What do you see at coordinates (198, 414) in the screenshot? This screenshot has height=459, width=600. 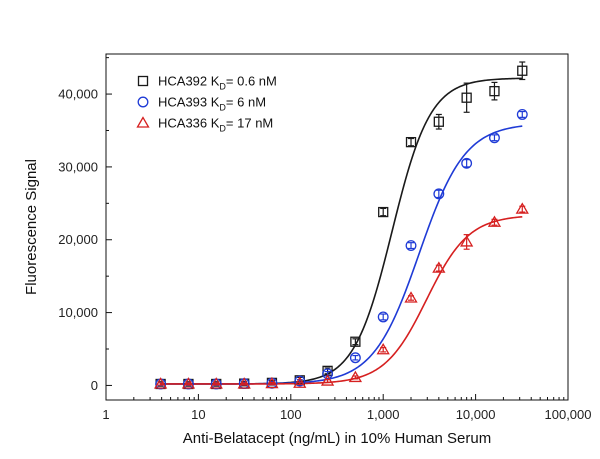 I see `x-tick-label: 10` at bounding box center [198, 414].